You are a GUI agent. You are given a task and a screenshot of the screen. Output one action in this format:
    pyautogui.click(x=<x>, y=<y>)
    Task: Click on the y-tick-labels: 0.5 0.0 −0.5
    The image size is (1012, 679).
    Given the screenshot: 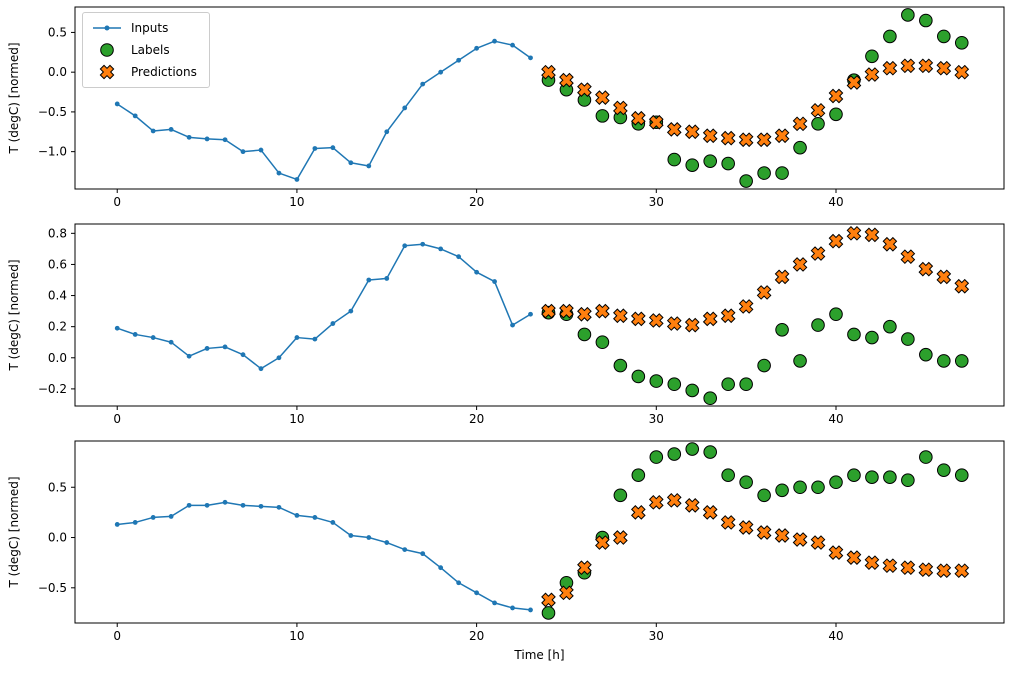 What is the action you would take?
    pyautogui.click(x=56, y=537)
    